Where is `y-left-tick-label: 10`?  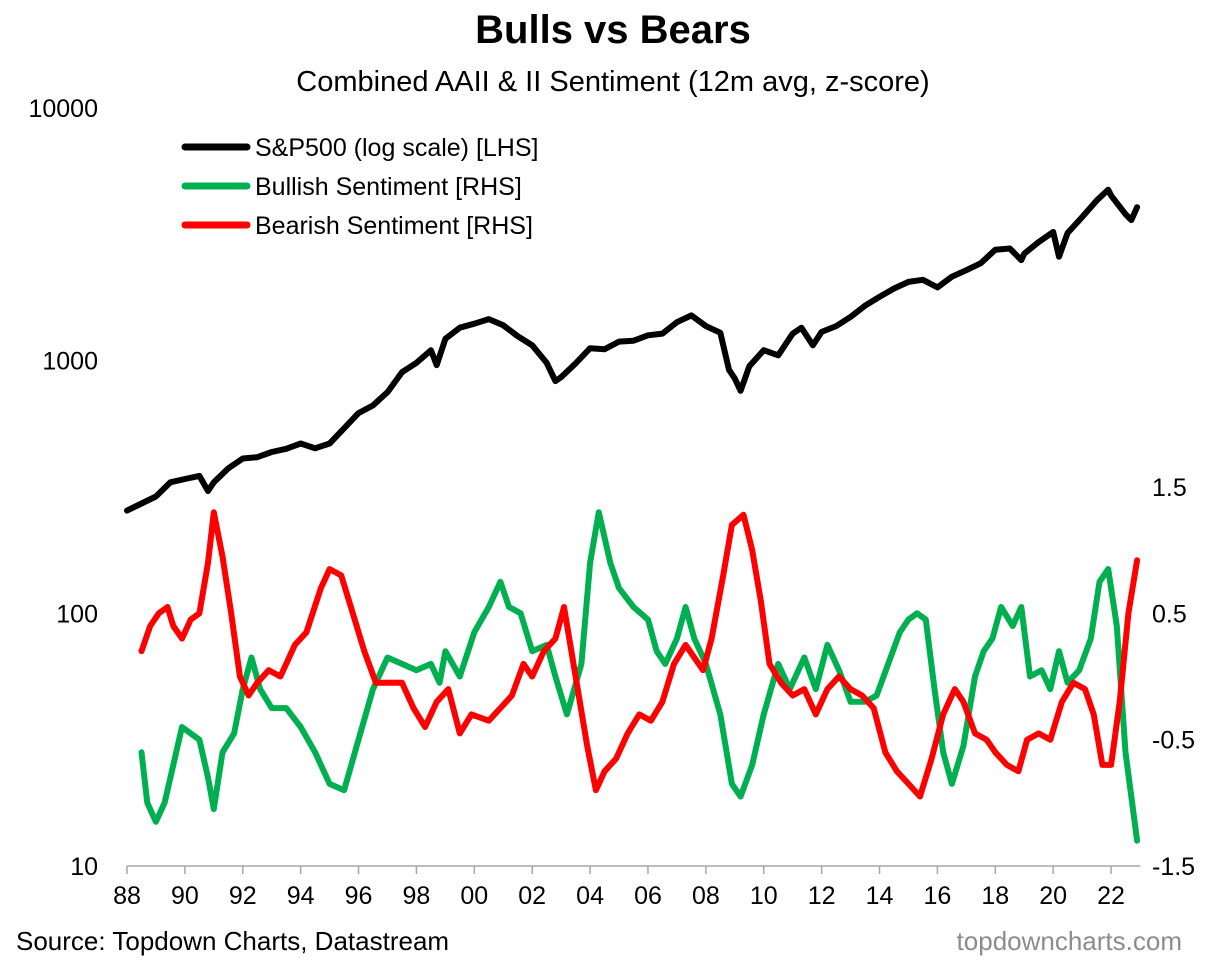 y-left-tick-label: 10 is located at coordinates (84, 867).